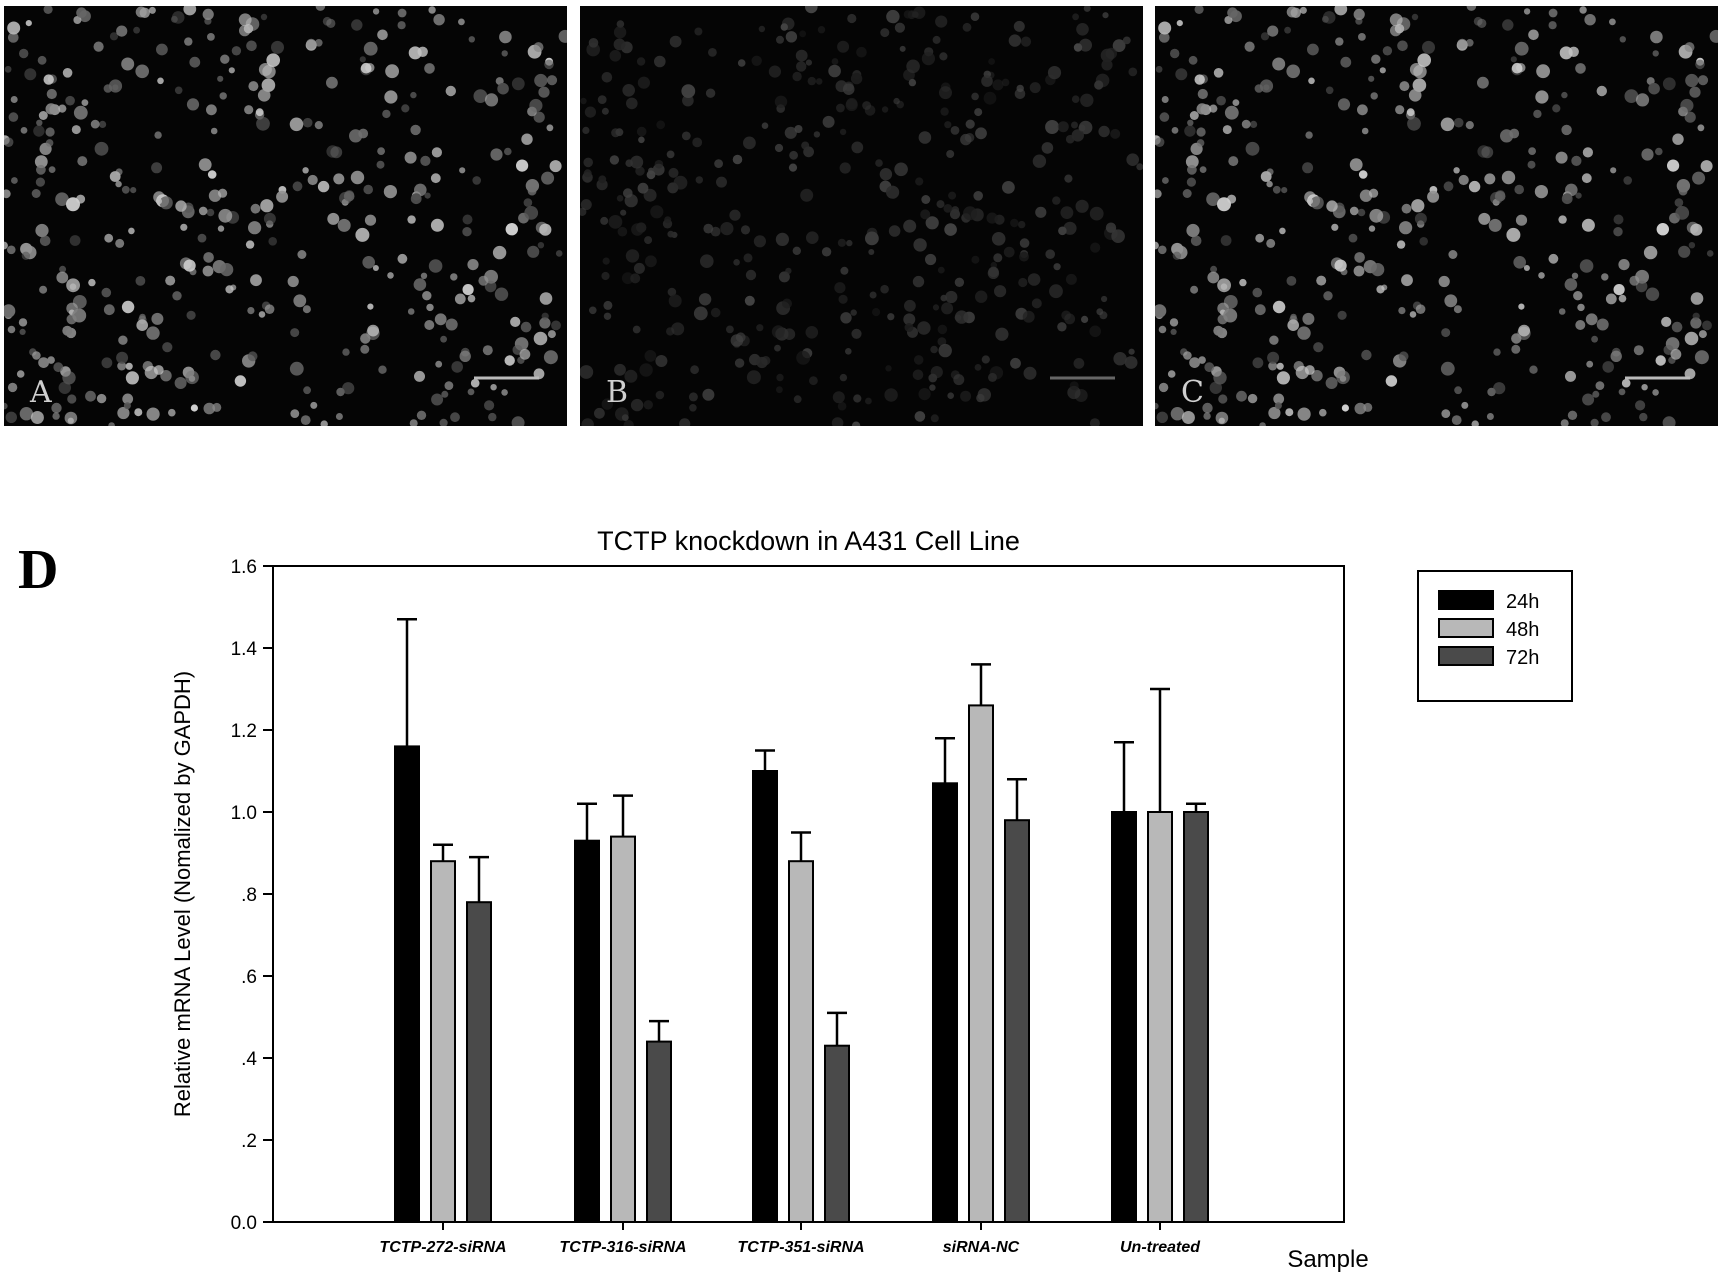 The height and width of the screenshot is (1274, 1718). What do you see at coordinates (244, 813) in the screenshot?
I see `y-tick-label: 1.0` at bounding box center [244, 813].